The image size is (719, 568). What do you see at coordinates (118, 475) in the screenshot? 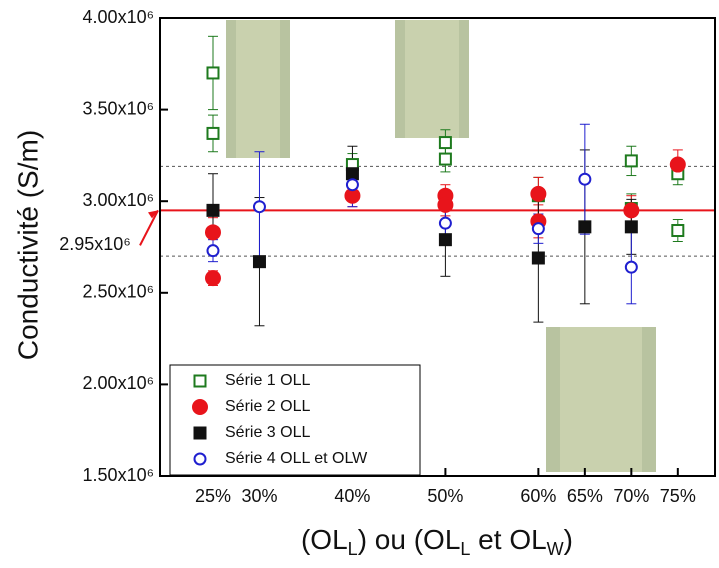
I see `y-tick-label: 1.50x10⁶` at bounding box center [118, 475].